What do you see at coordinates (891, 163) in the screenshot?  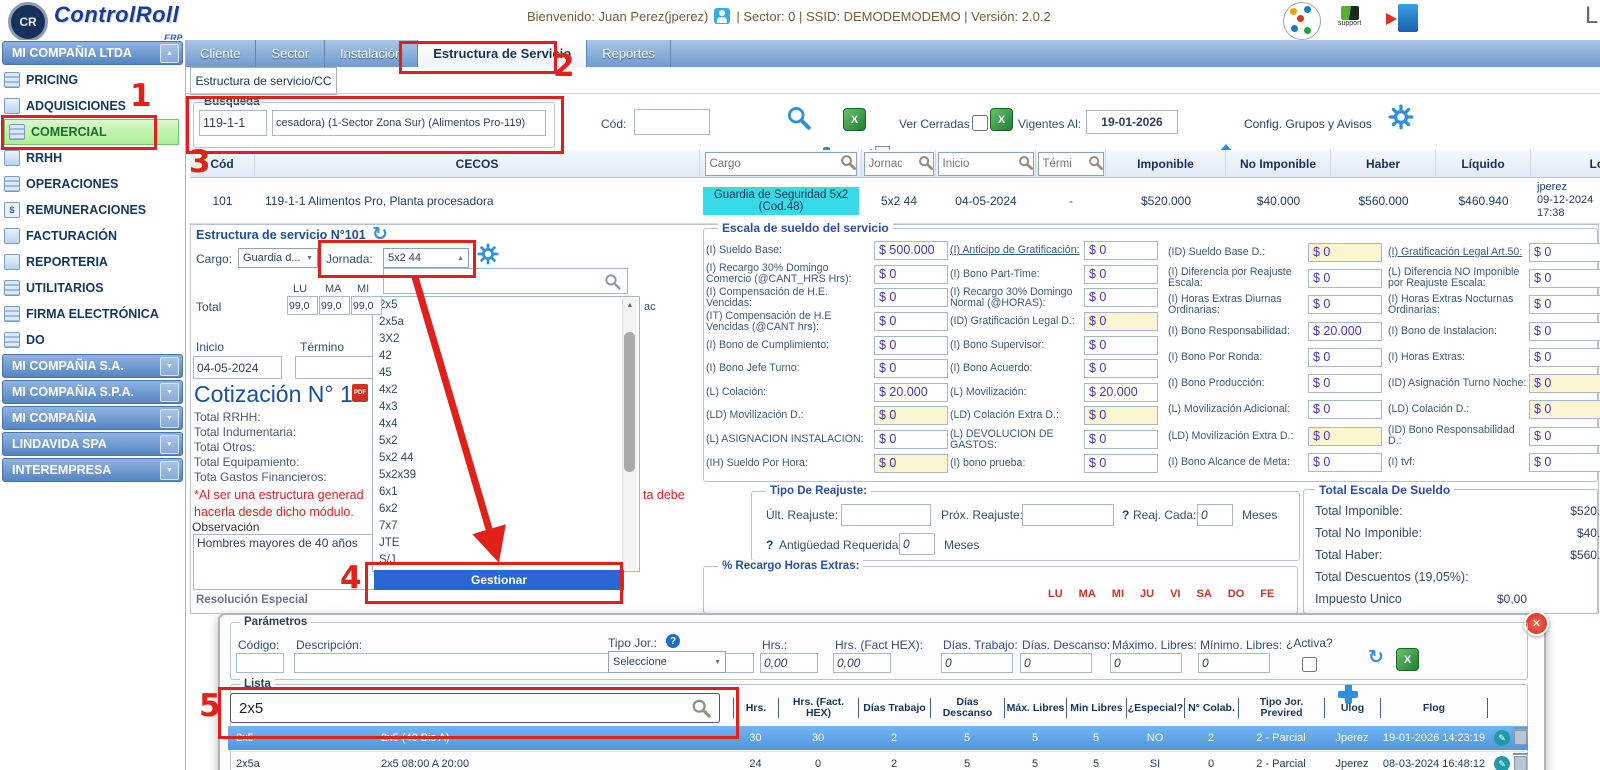 I see `jornada-filter-input` at bounding box center [891, 163].